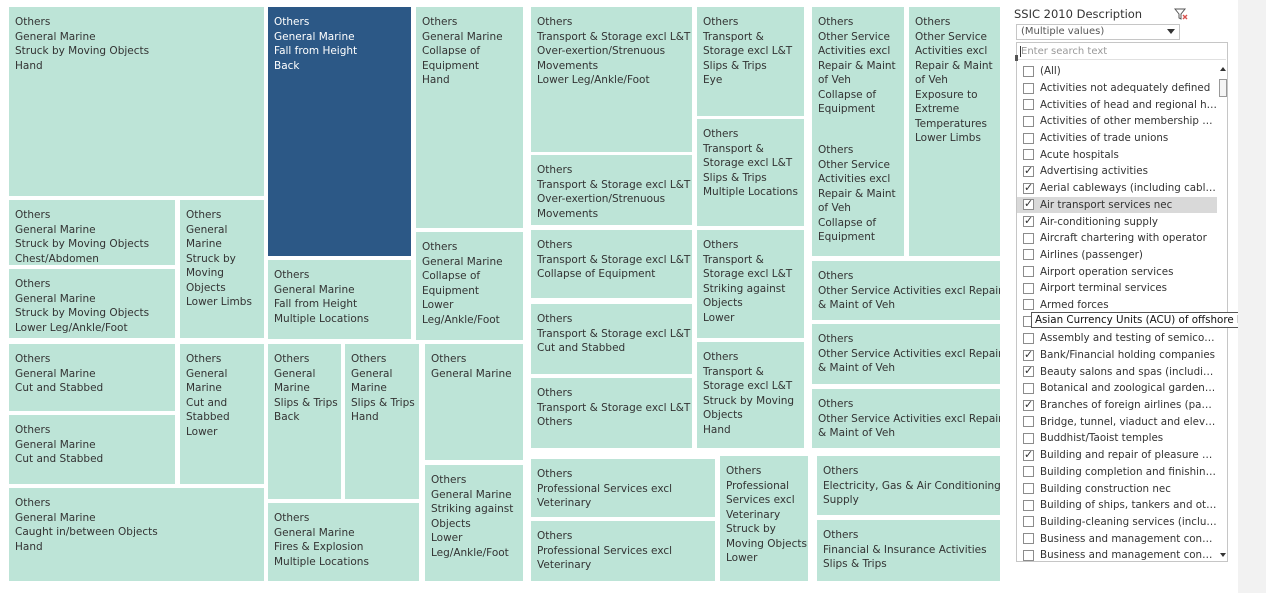 Image resolution: width=1266 pixels, height=593 pixels. What do you see at coordinates (1117, 71) in the screenshot?
I see `filter-item: (All)` at bounding box center [1117, 71].